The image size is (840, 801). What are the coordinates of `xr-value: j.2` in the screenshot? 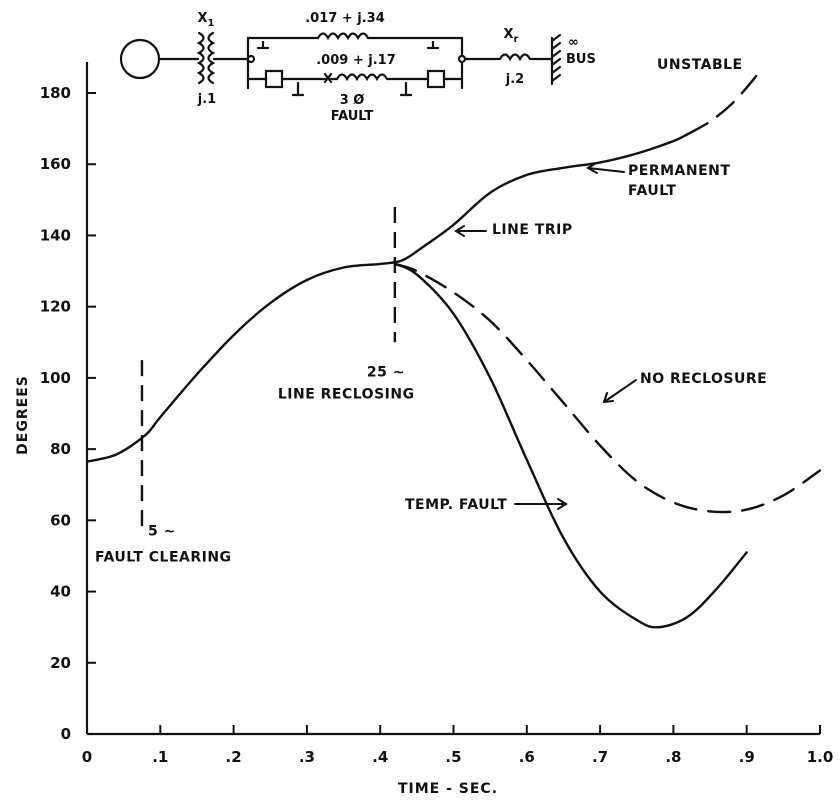 It's located at (514, 79).